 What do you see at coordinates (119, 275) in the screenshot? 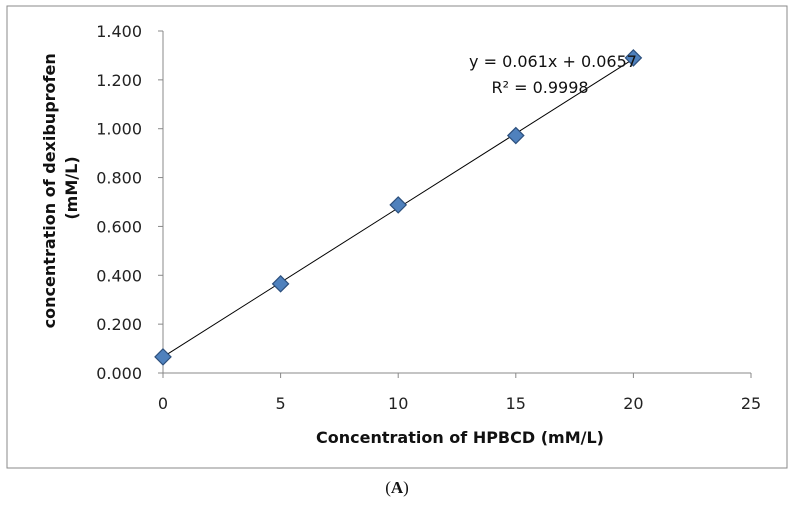
I see `y-tick-label: 0.400` at bounding box center [119, 275].